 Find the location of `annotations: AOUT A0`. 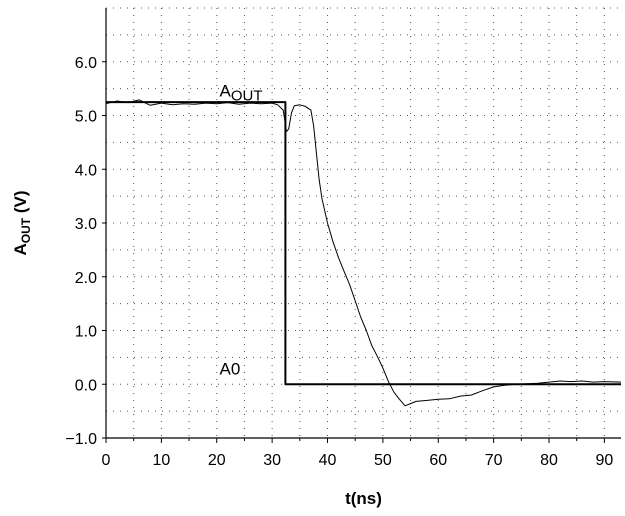

annotations: AOUT A0 is located at coordinates (241, 230).